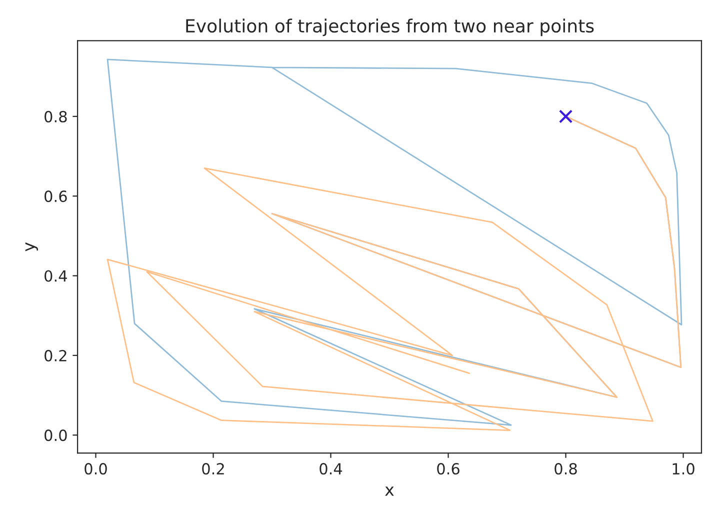 The height and width of the screenshot is (509, 705). I want to click on y-tick-label: 0.0, so click(55, 436).